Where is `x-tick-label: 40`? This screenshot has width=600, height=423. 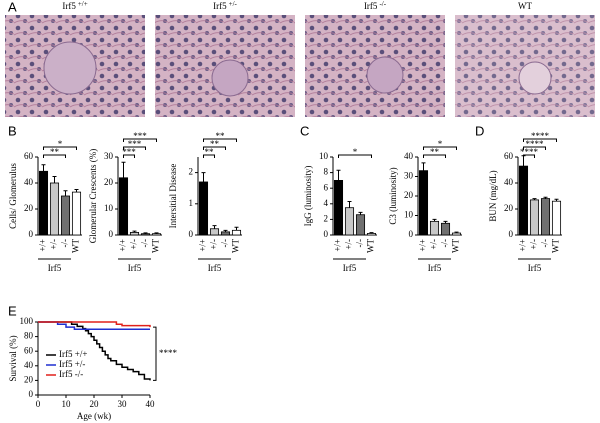
x-tick-label: 40 is located at coordinates (151, 404).